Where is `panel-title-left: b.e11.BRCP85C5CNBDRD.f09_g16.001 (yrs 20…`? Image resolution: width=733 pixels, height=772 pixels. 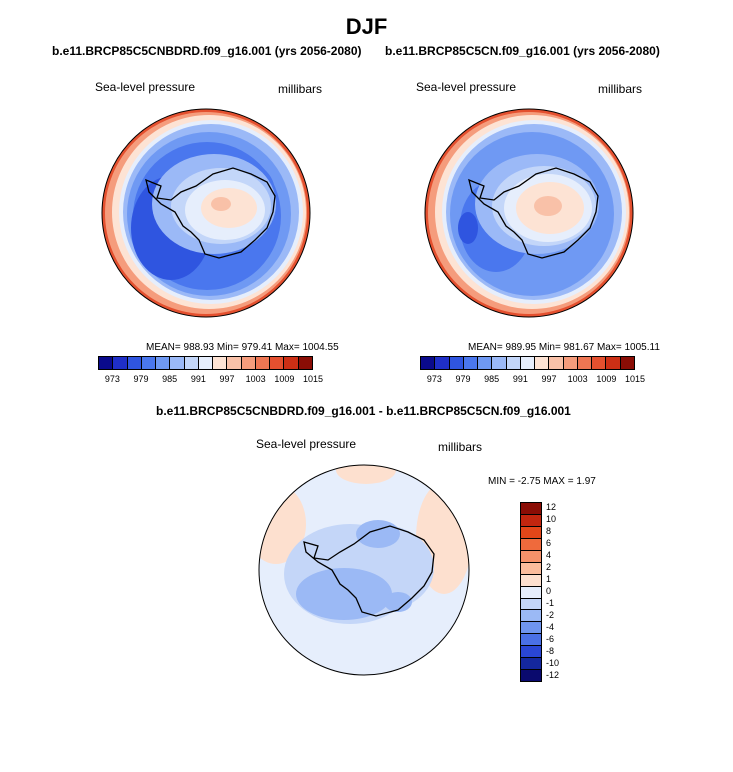 panel-title-left: b.e11.BRCP85C5CNBDRD.f09_g16.001 (yrs 20… is located at coordinates (207, 51).